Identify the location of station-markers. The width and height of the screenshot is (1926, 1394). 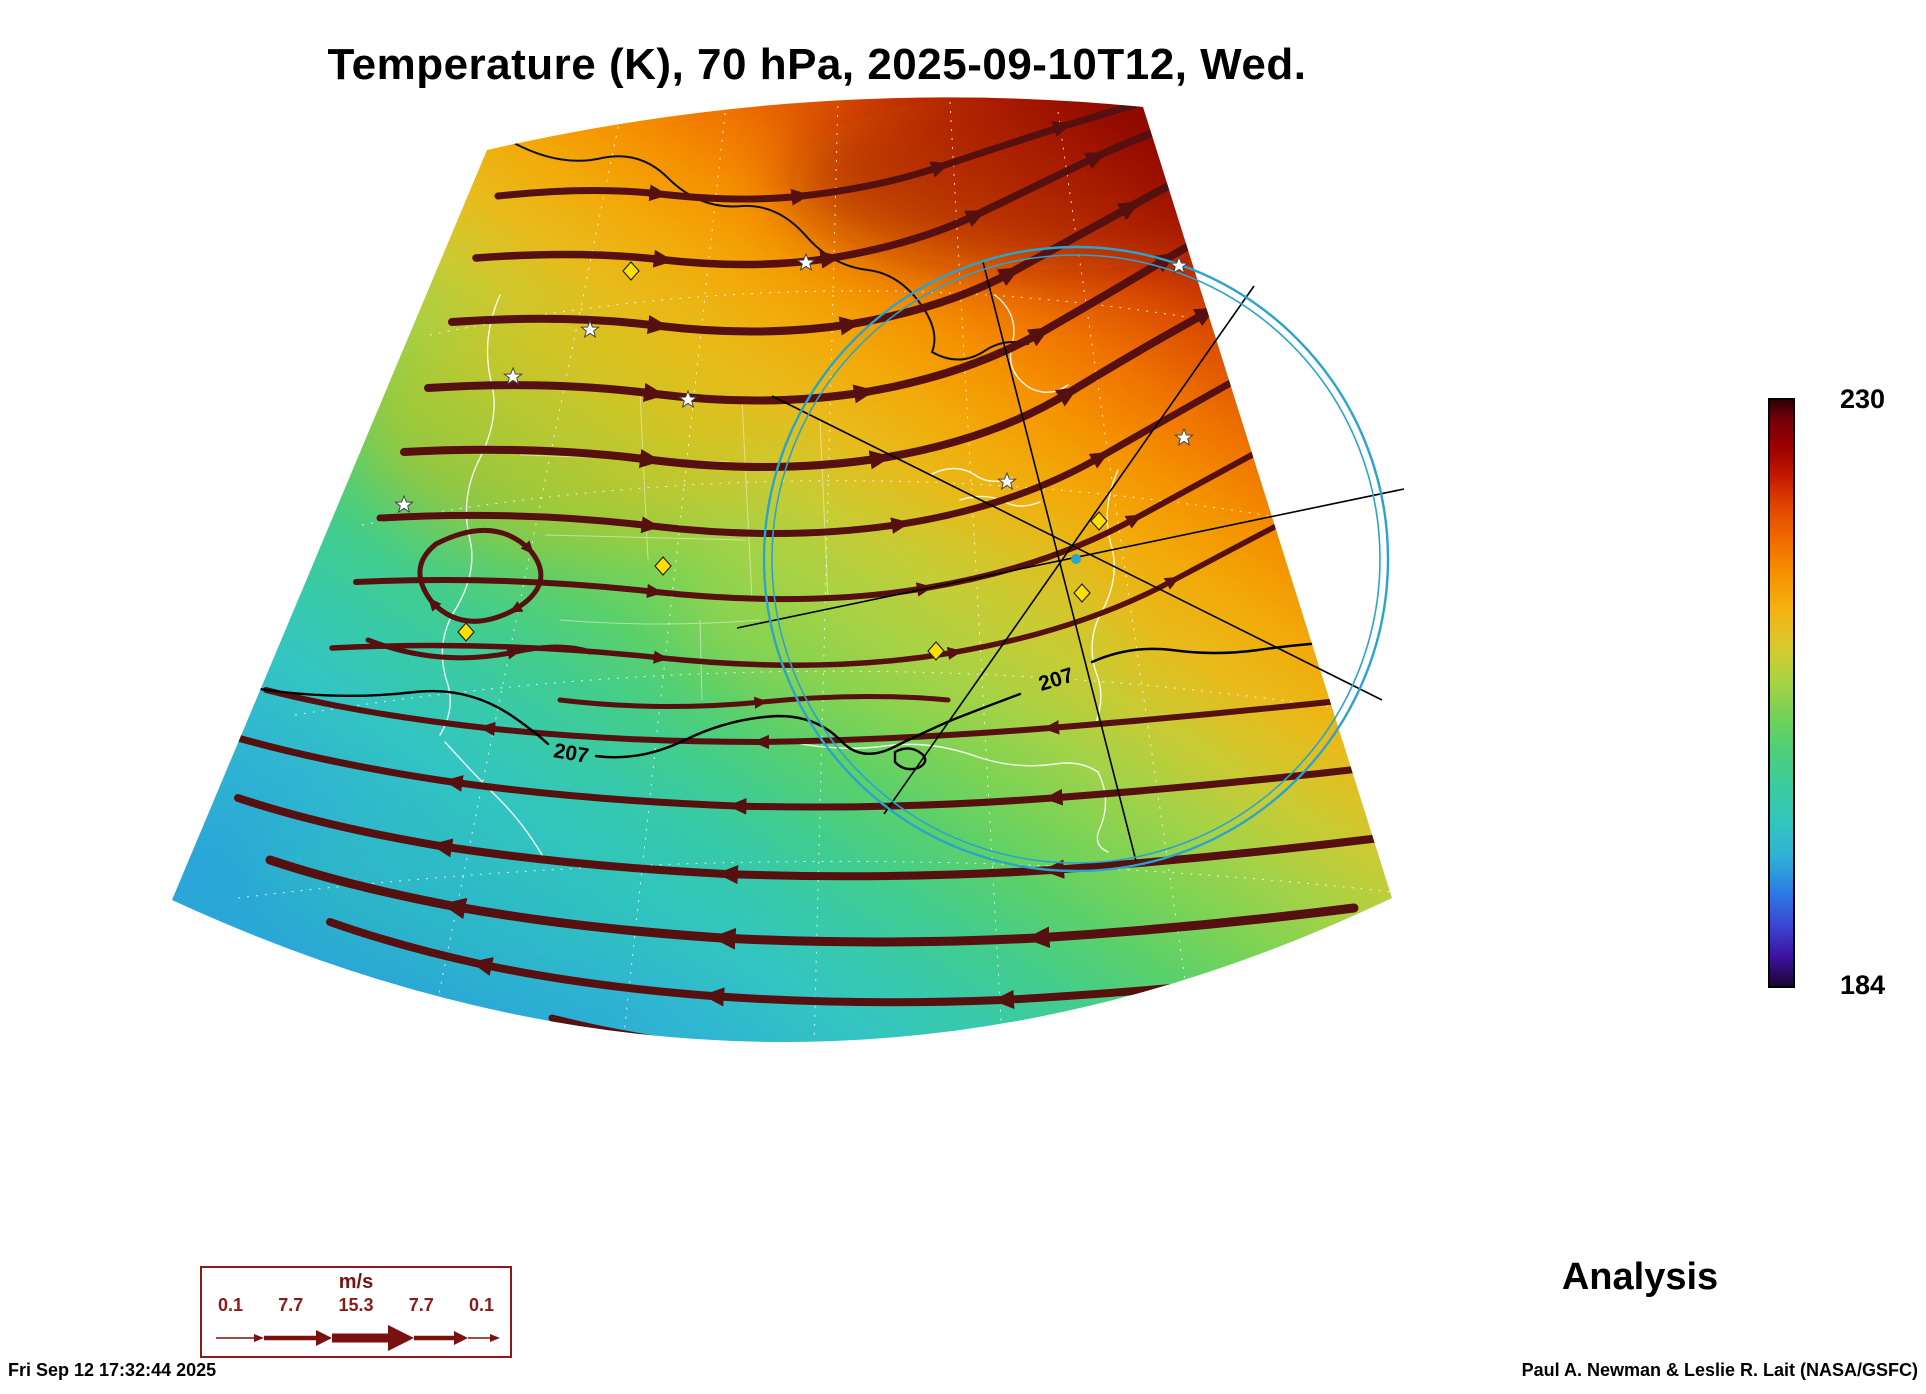
(794, 456).